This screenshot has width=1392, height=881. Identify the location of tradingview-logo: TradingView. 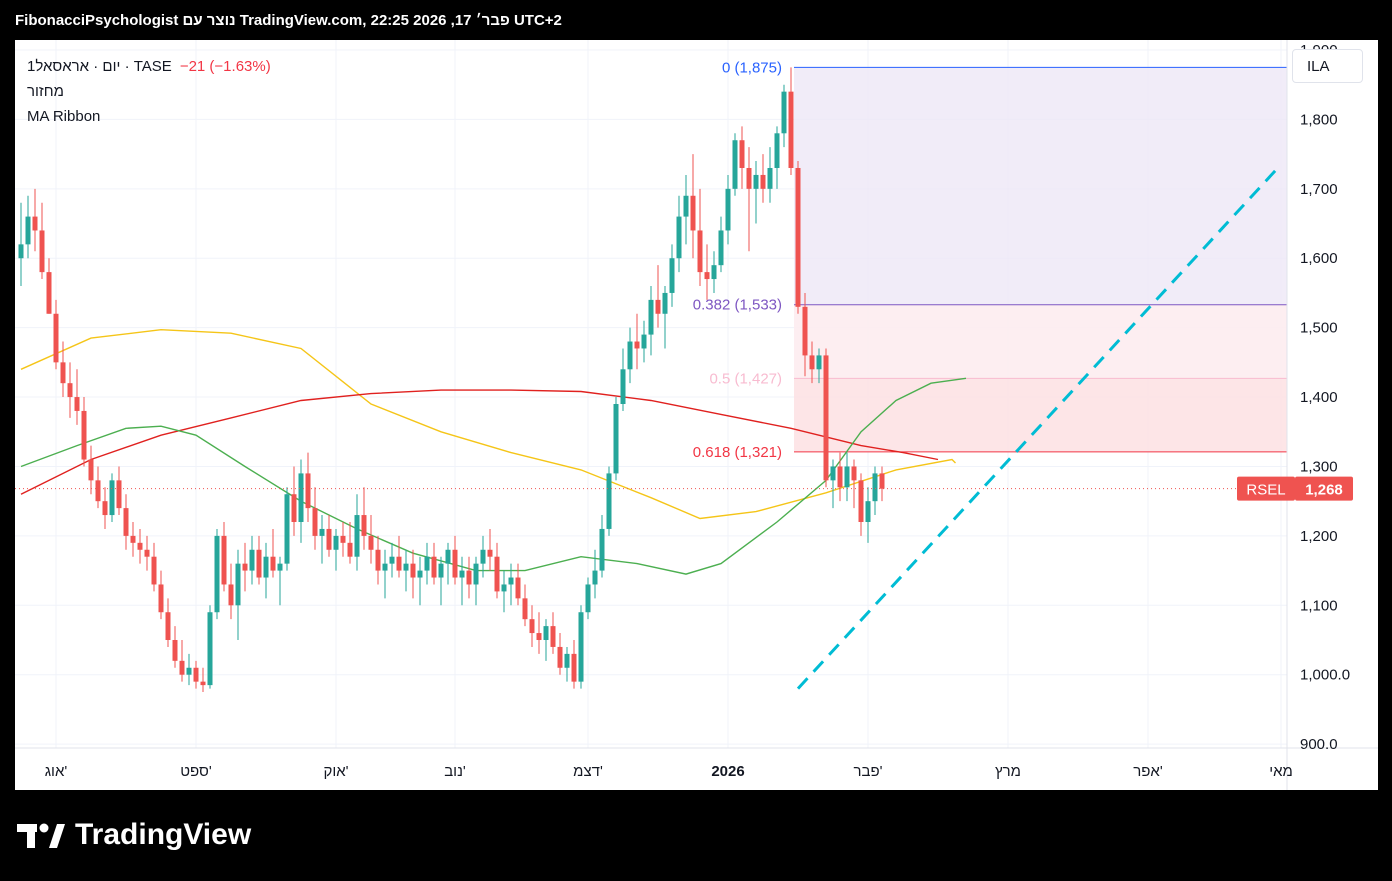
(134, 835).